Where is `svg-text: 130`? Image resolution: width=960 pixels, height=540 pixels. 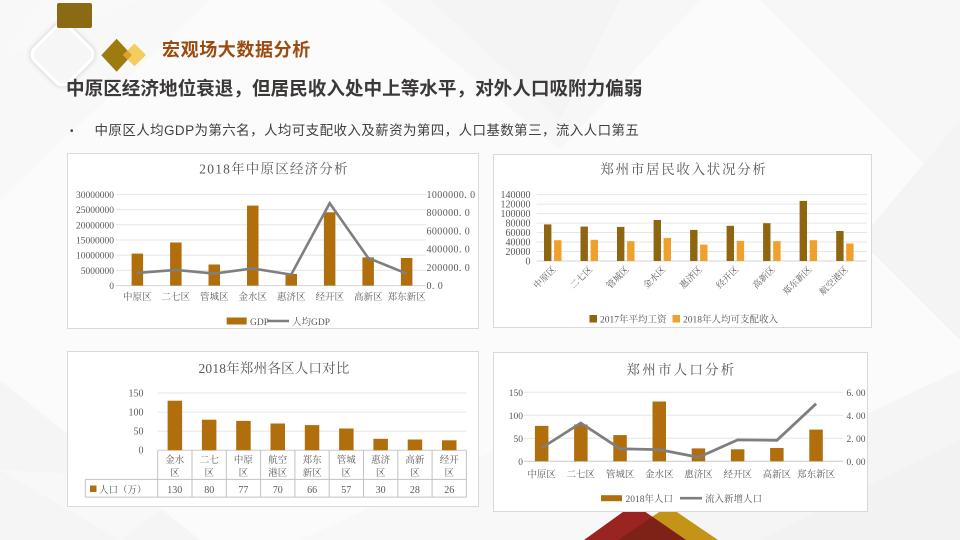 svg-text: 130 is located at coordinates (174, 490).